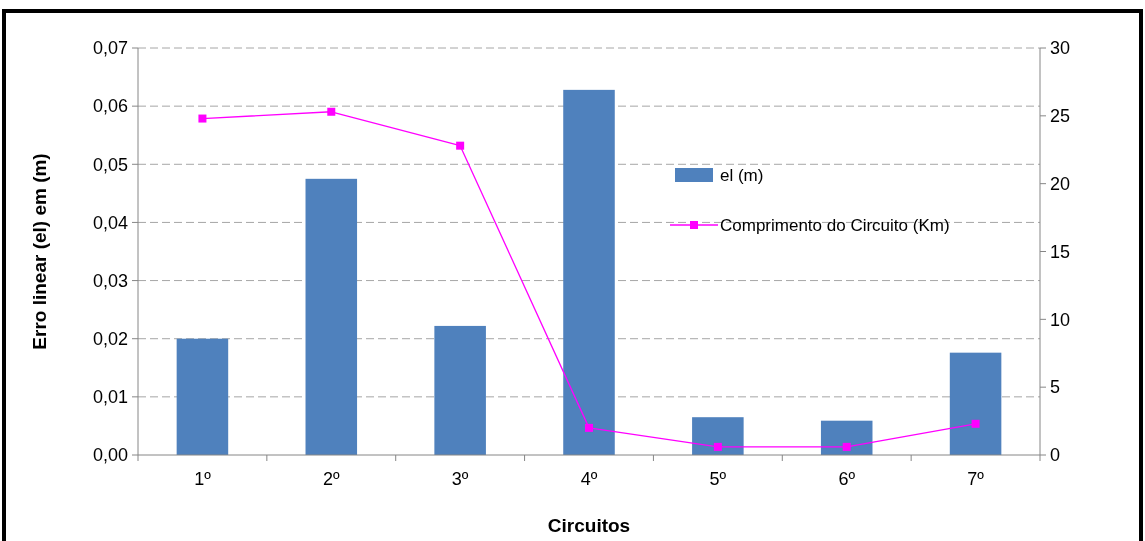 This screenshot has height=541, width=1145. What do you see at coordinates (110, 280) in the screenshot?
I see `y-tick-label: 0,03` at bounding box center [110, 280].